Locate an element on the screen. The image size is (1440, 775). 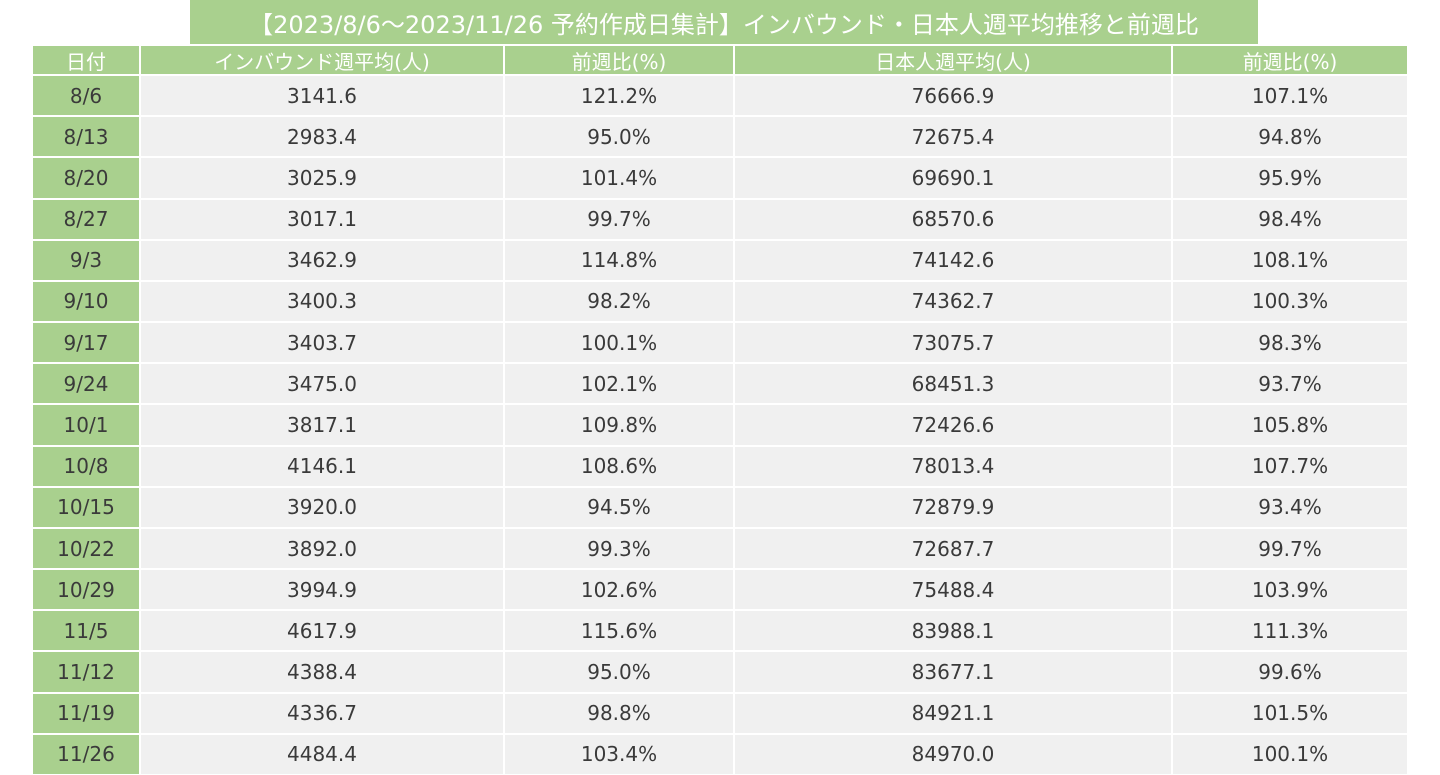
table-cell: 109.8% is located at coordinates (619, 425).